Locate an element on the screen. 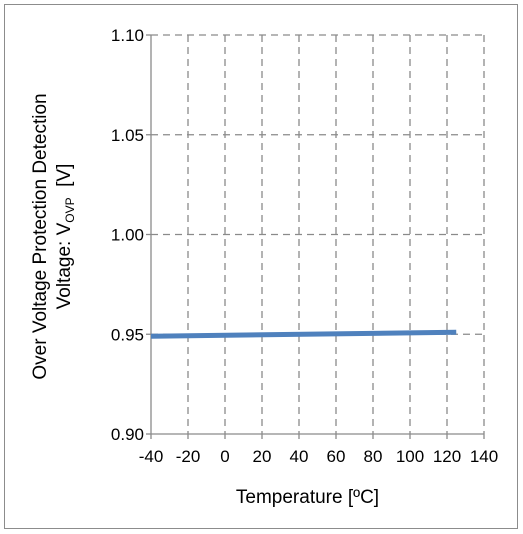 Image resolution: width=523 pixels, height=534 pixels. y-tick-label: 1.05 is located at coordinates (127, 135).